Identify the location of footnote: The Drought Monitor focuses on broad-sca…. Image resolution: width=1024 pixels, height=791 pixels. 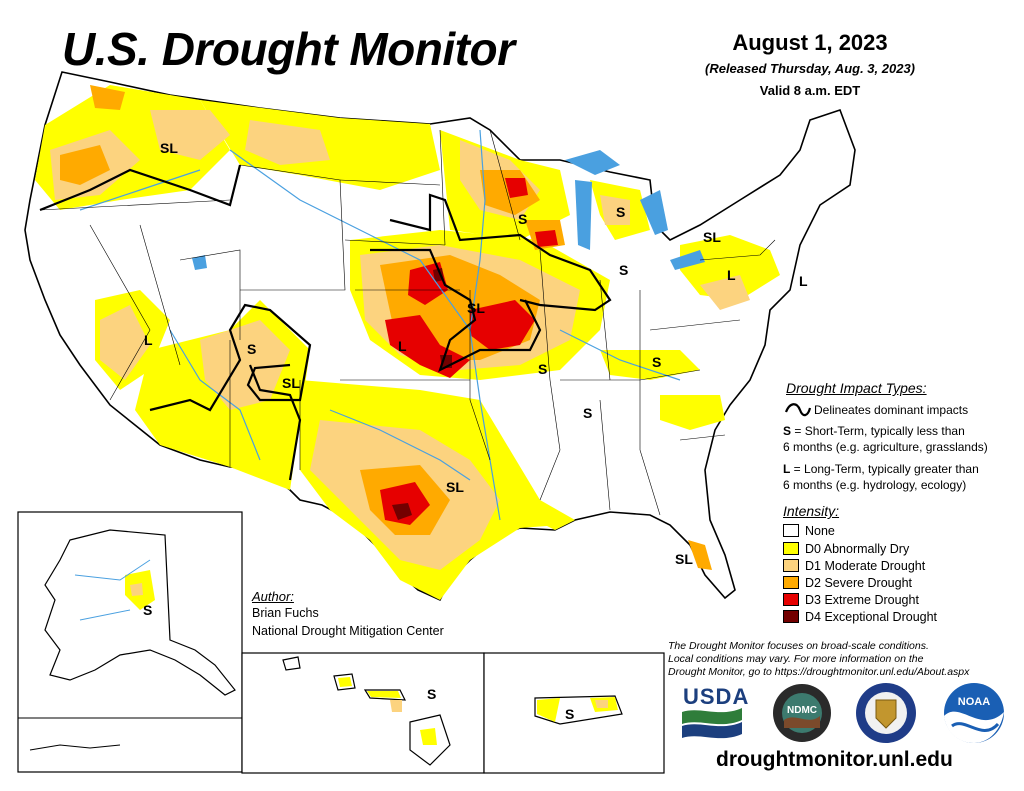
(843, 659).